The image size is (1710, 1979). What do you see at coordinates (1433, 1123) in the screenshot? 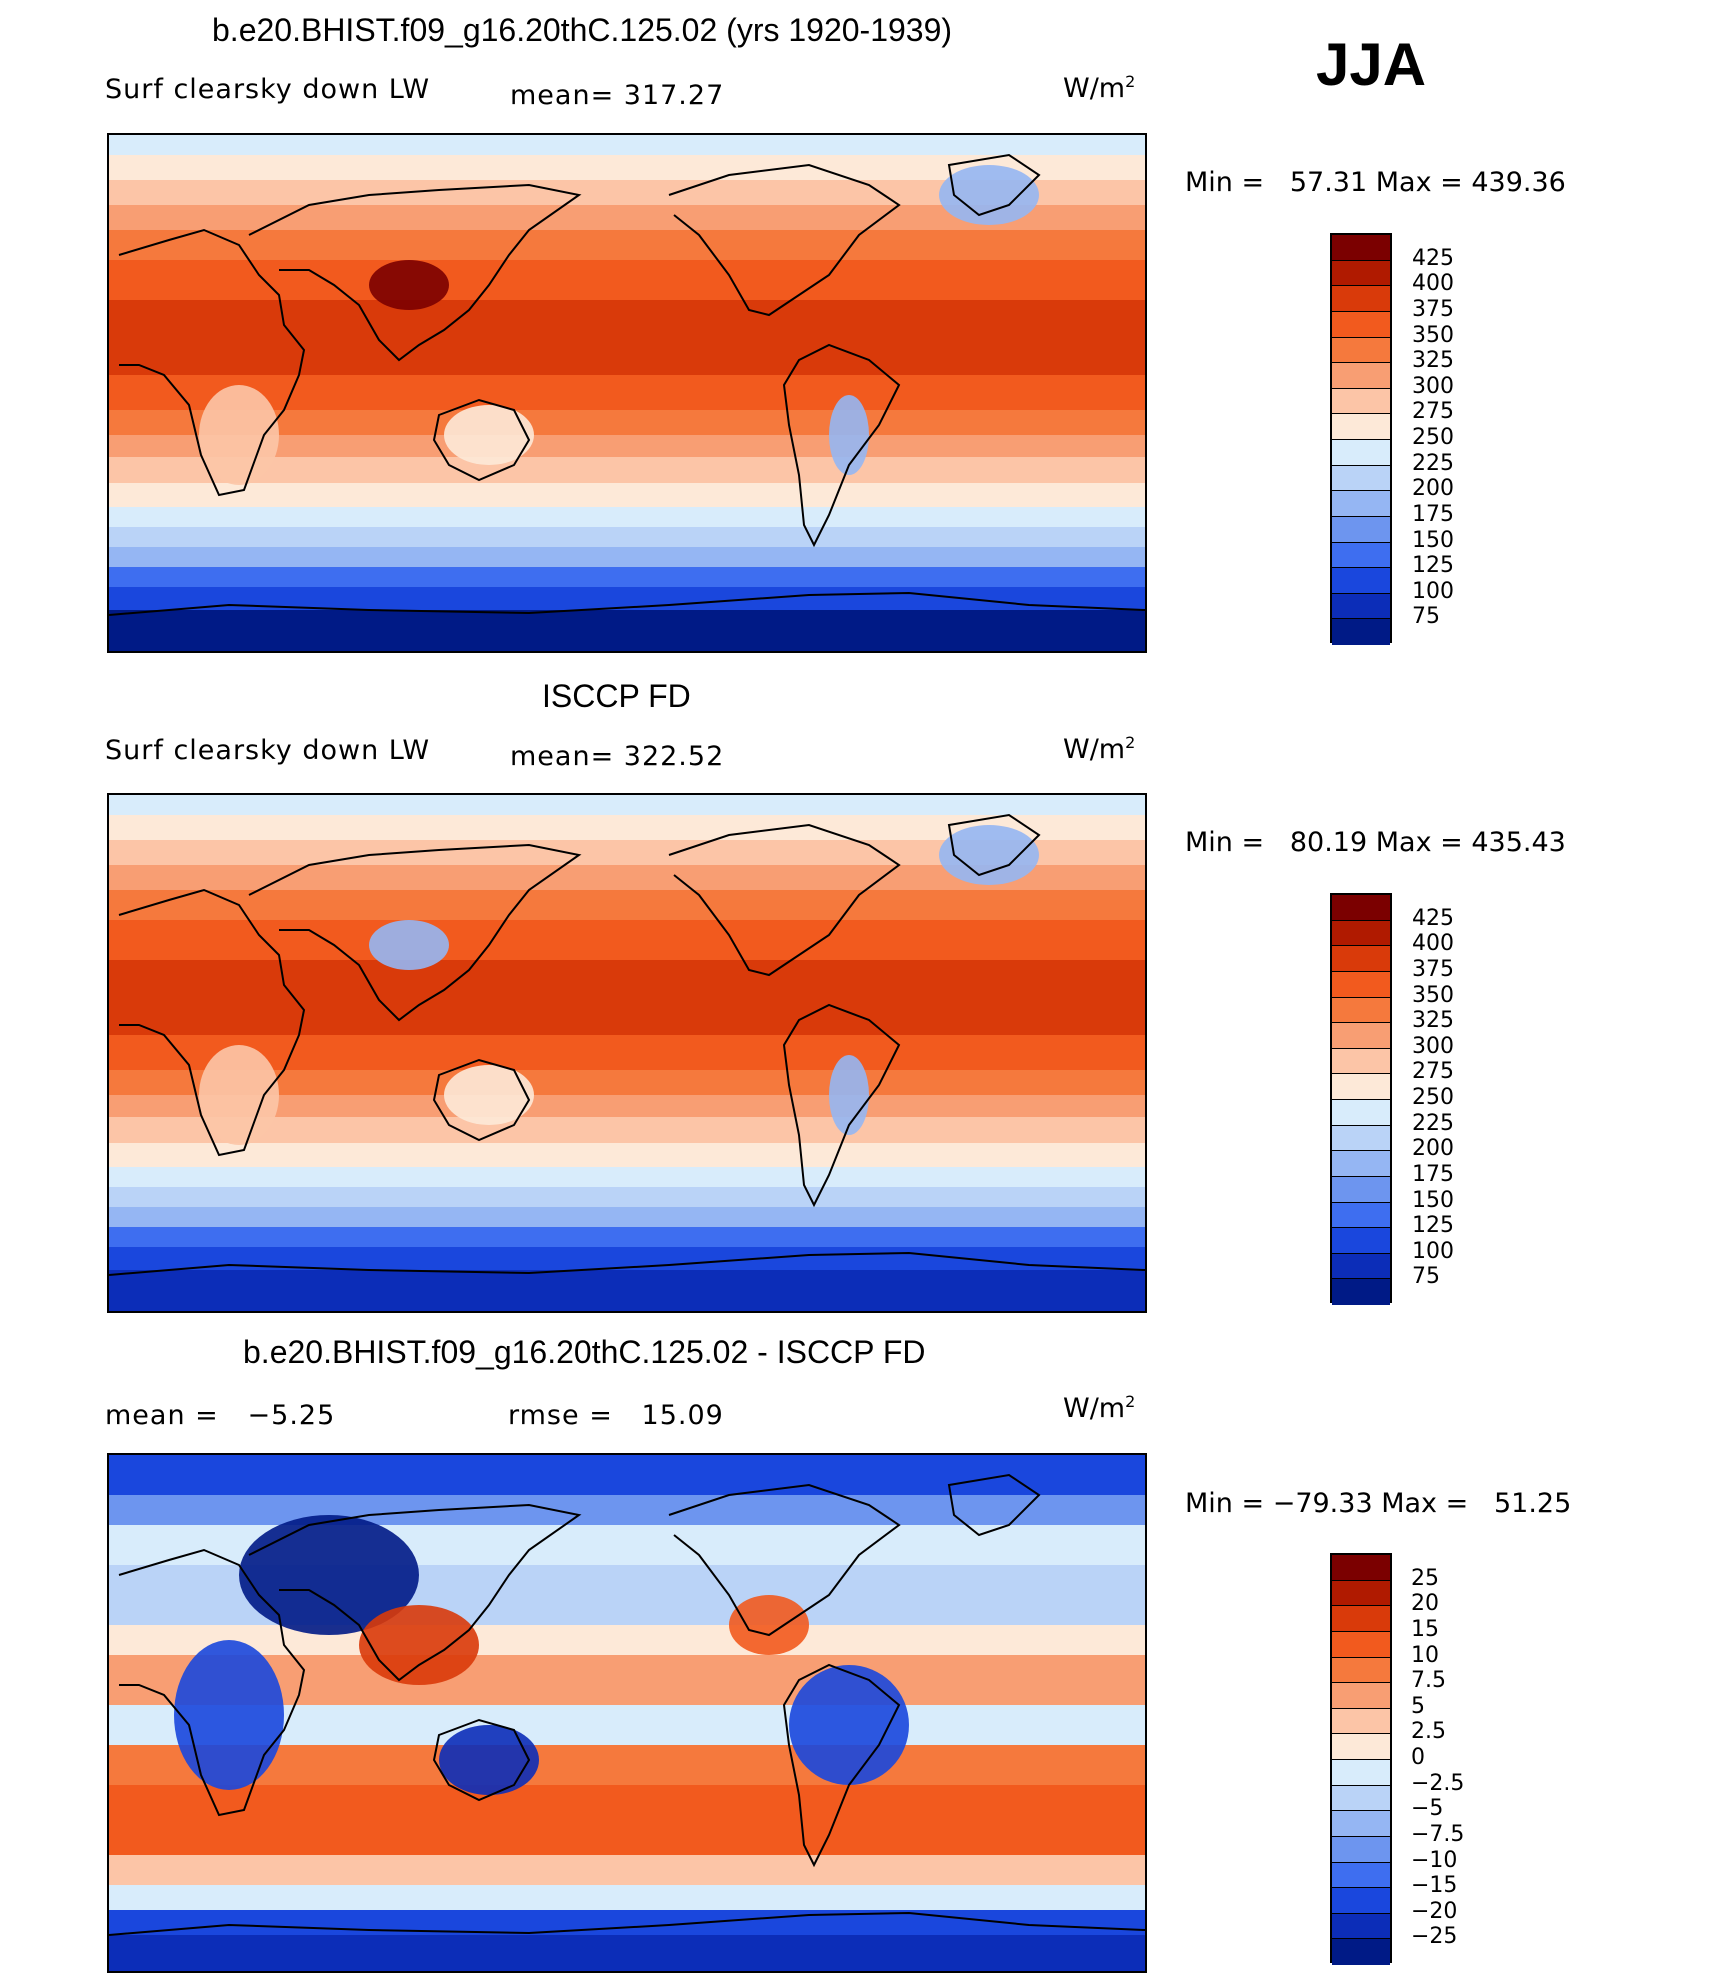
I see `colorbar-label: 225` at bounding box center [1433, 1123].